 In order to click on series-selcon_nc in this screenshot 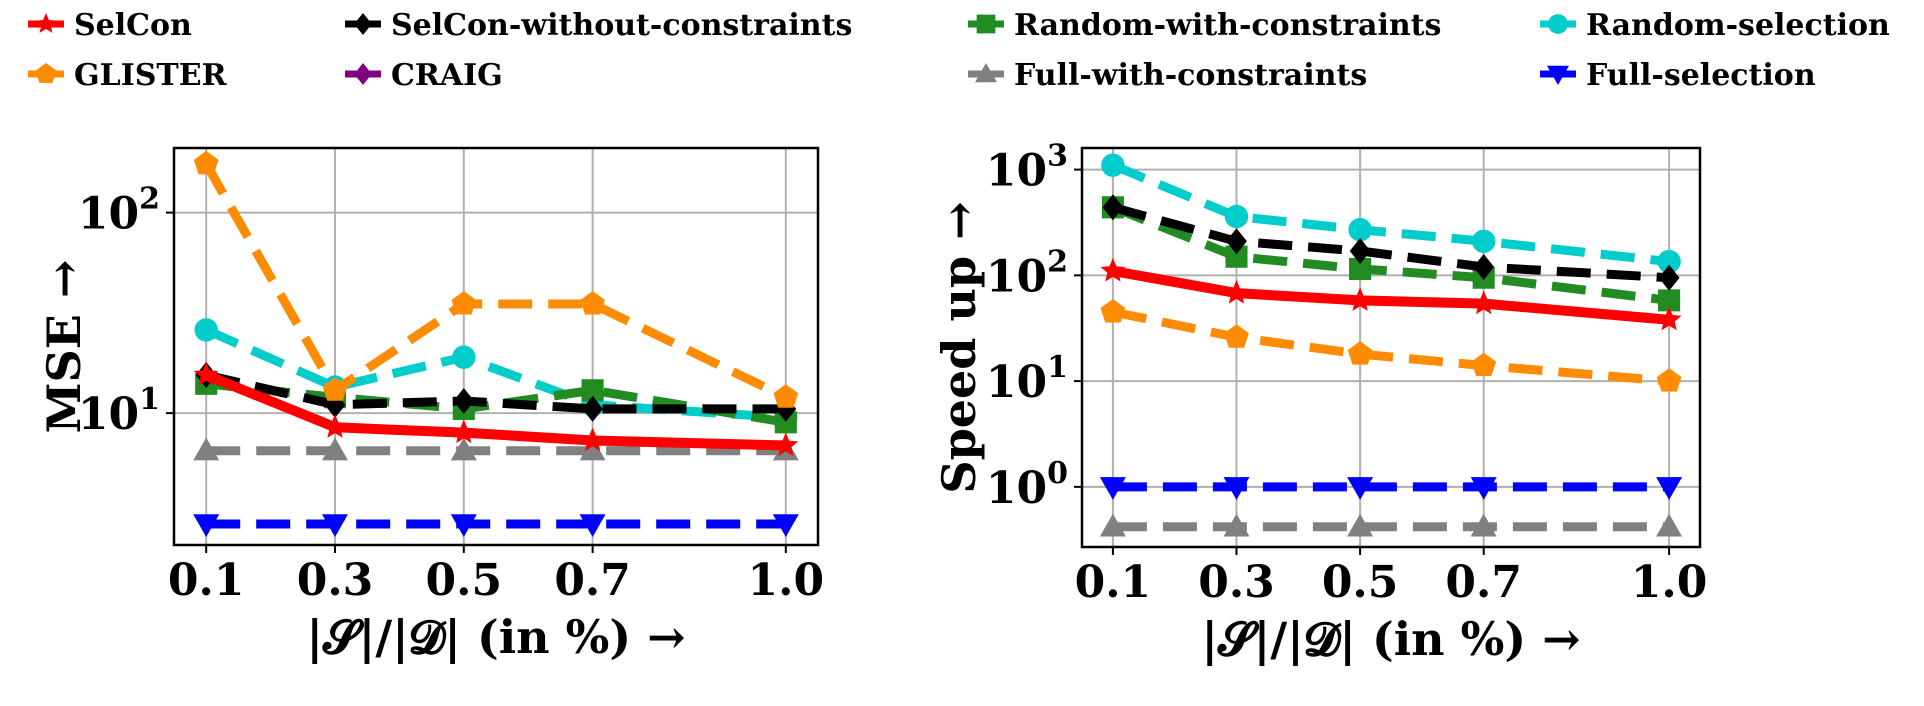, I will do `click(1391, 242)`.